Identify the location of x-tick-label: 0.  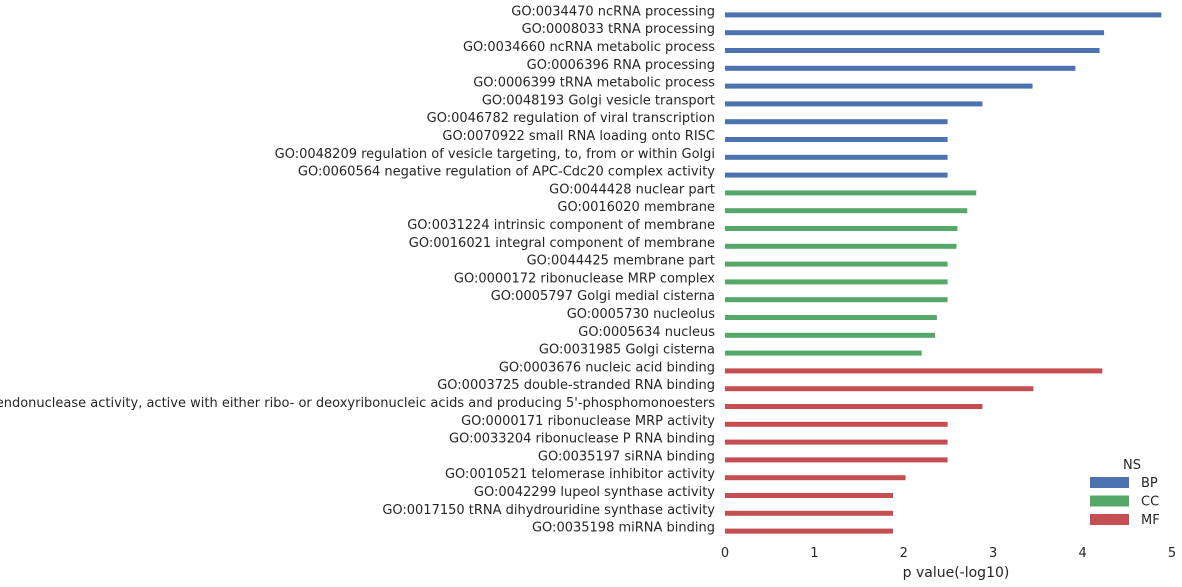
(725, 553).